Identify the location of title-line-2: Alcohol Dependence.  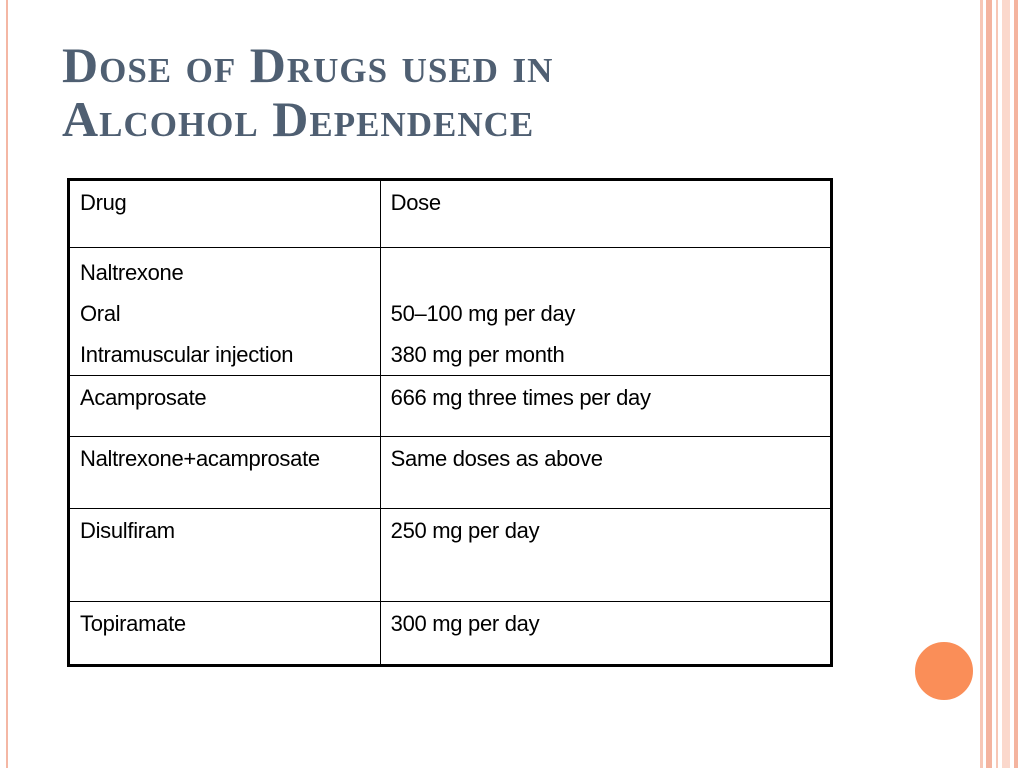
(298, 119).